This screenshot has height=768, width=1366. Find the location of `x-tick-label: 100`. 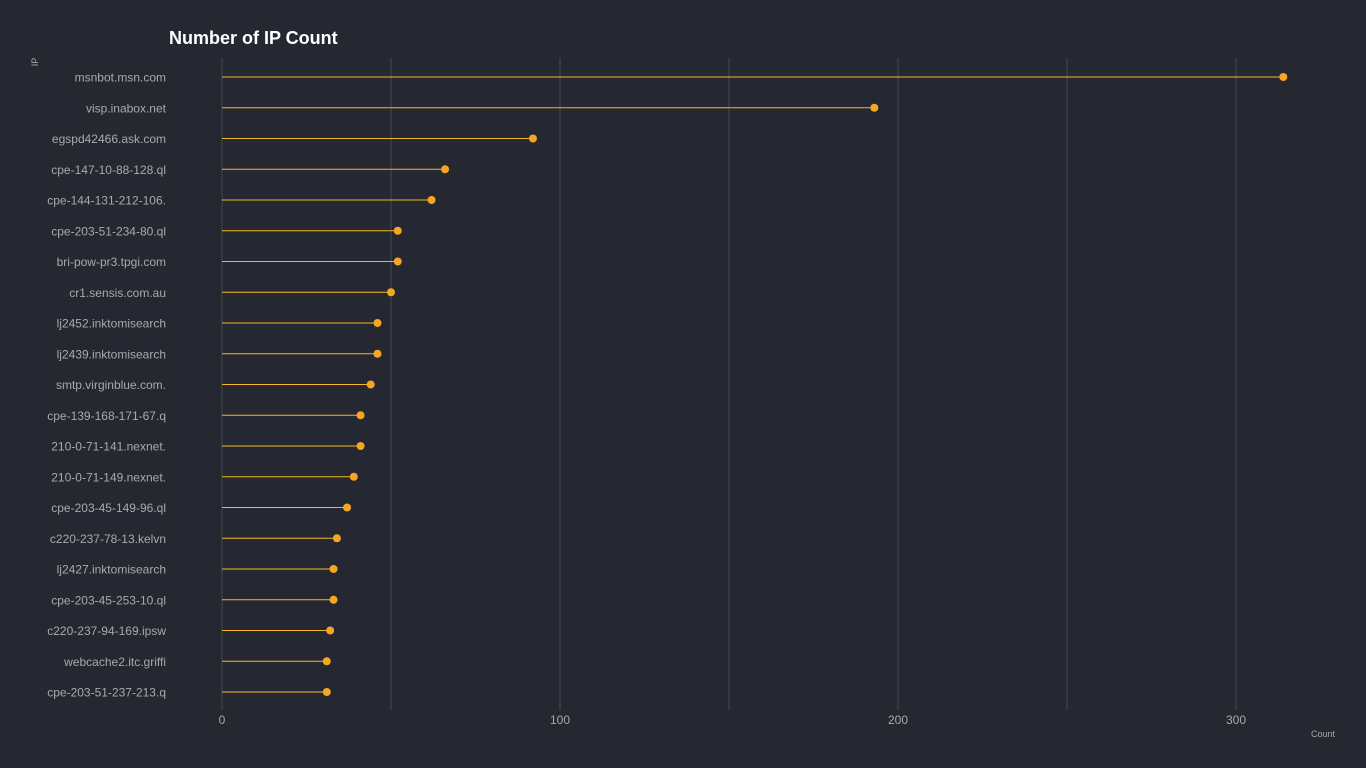

x-tick-label: 100 is located at coordinates (560, 720).